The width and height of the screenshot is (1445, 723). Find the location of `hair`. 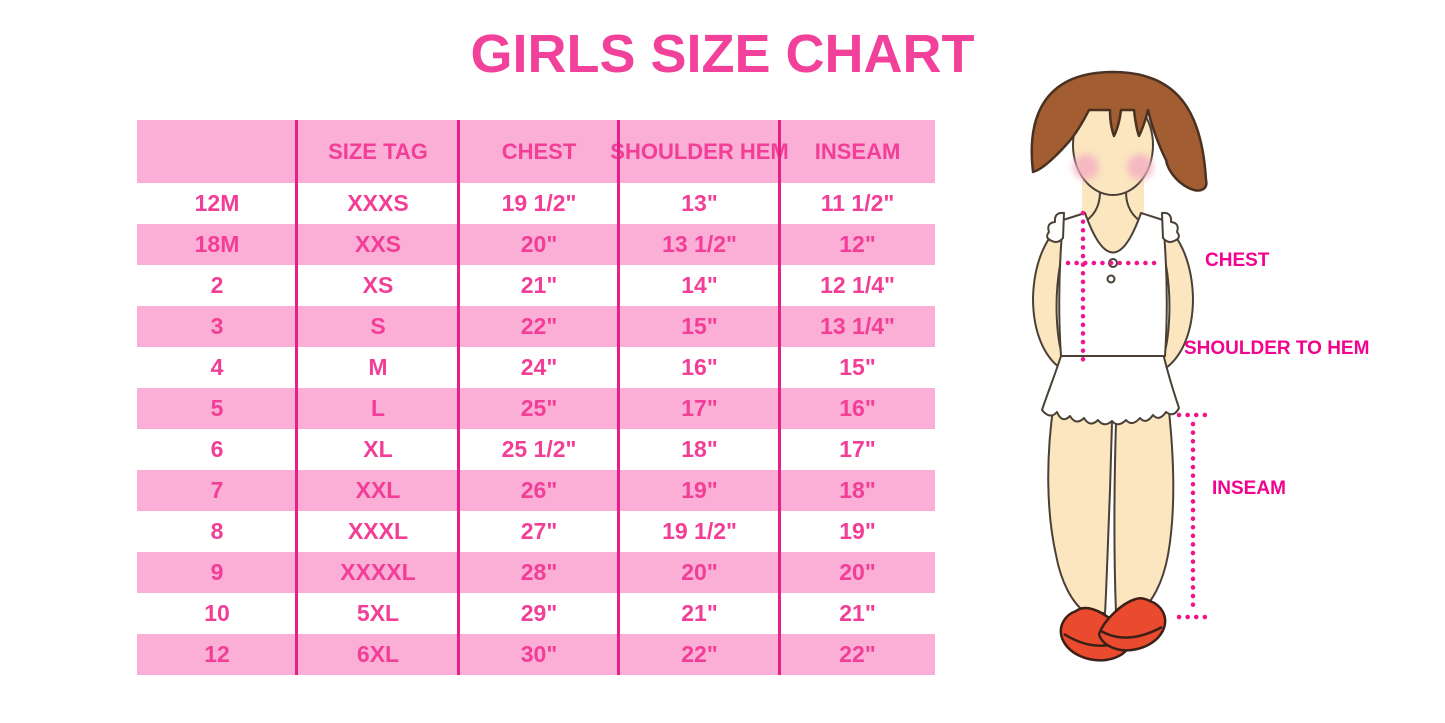

hair is located at coordinates (1119, 131).